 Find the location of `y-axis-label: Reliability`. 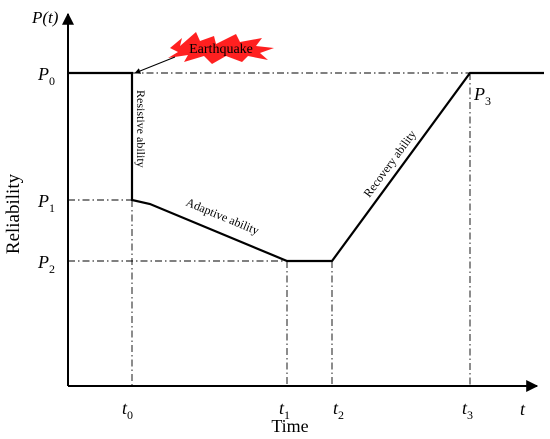

y-axis-label: Reliability is located at coordinates (13, 213).